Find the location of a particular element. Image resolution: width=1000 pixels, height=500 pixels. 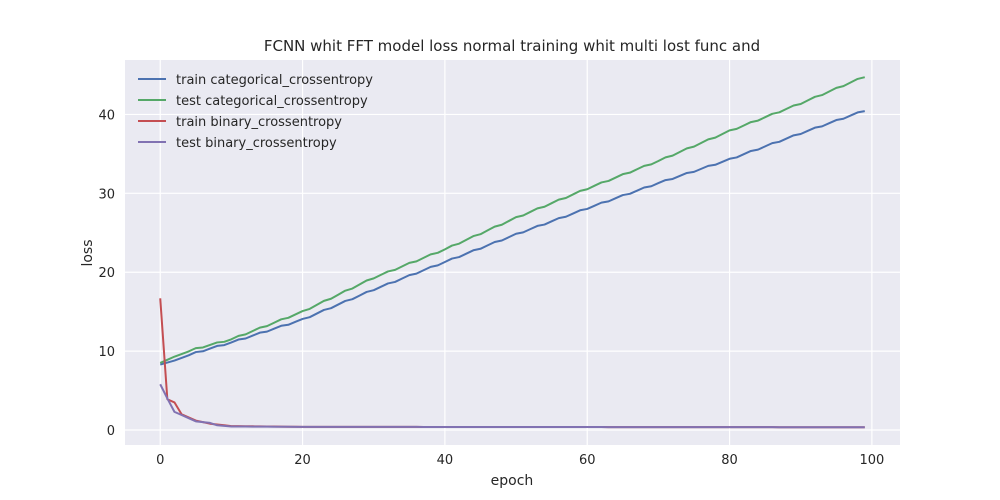

x-axis-label: epoch is located at coordinates (512, 481).